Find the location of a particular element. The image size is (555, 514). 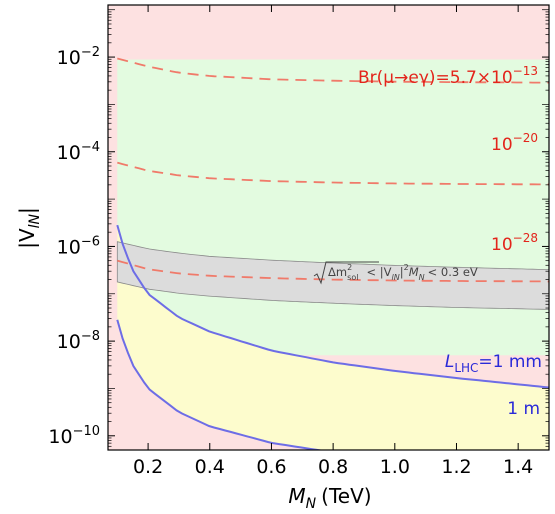

x-axis-title: MN (TeV) is located at coordinates (329, 498).